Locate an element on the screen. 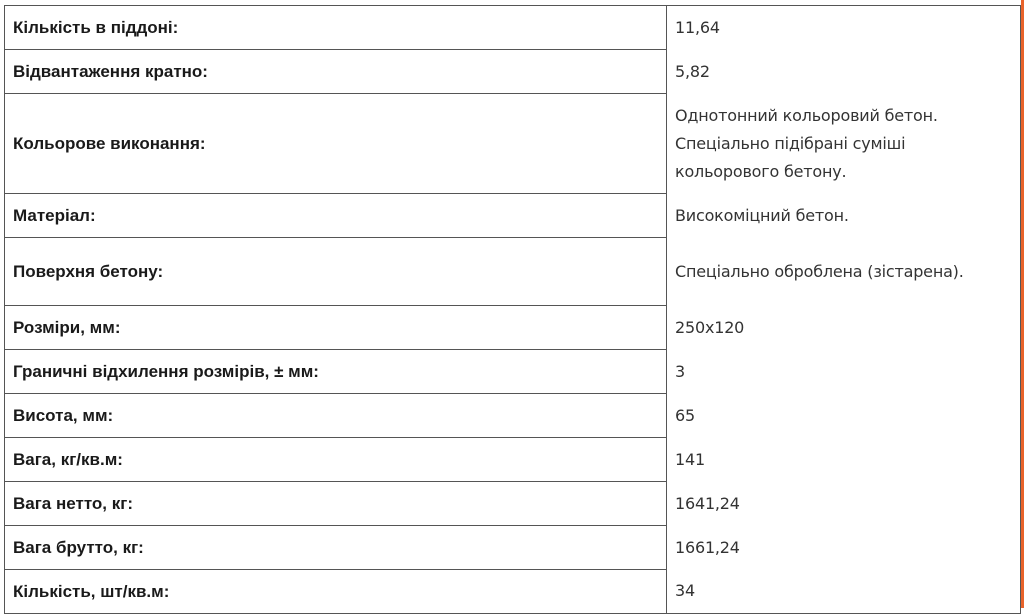  spec-label: Кількість, шт/кв.м: is located at coordinates (335, 591).